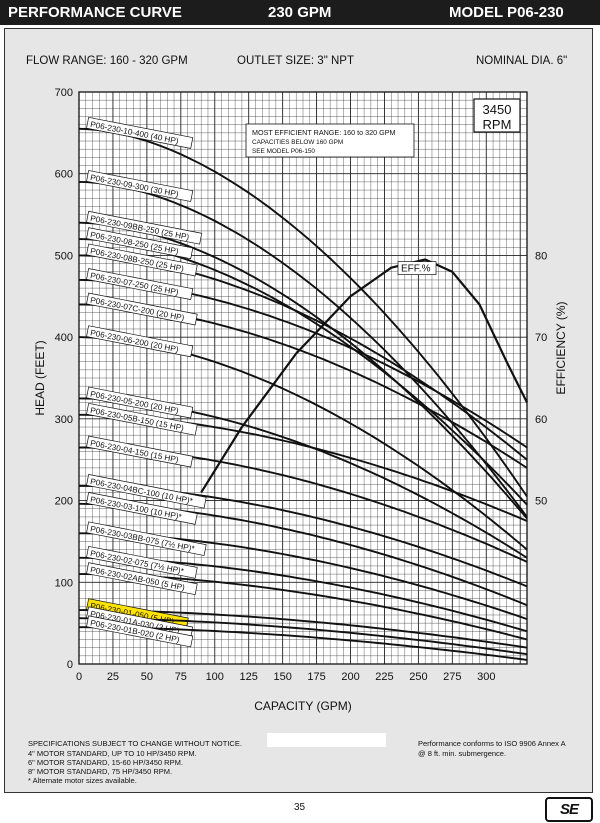  Describe the element at coordinates (418, 677) in the screenshot. I see `x-tick-label: 250` at that location.